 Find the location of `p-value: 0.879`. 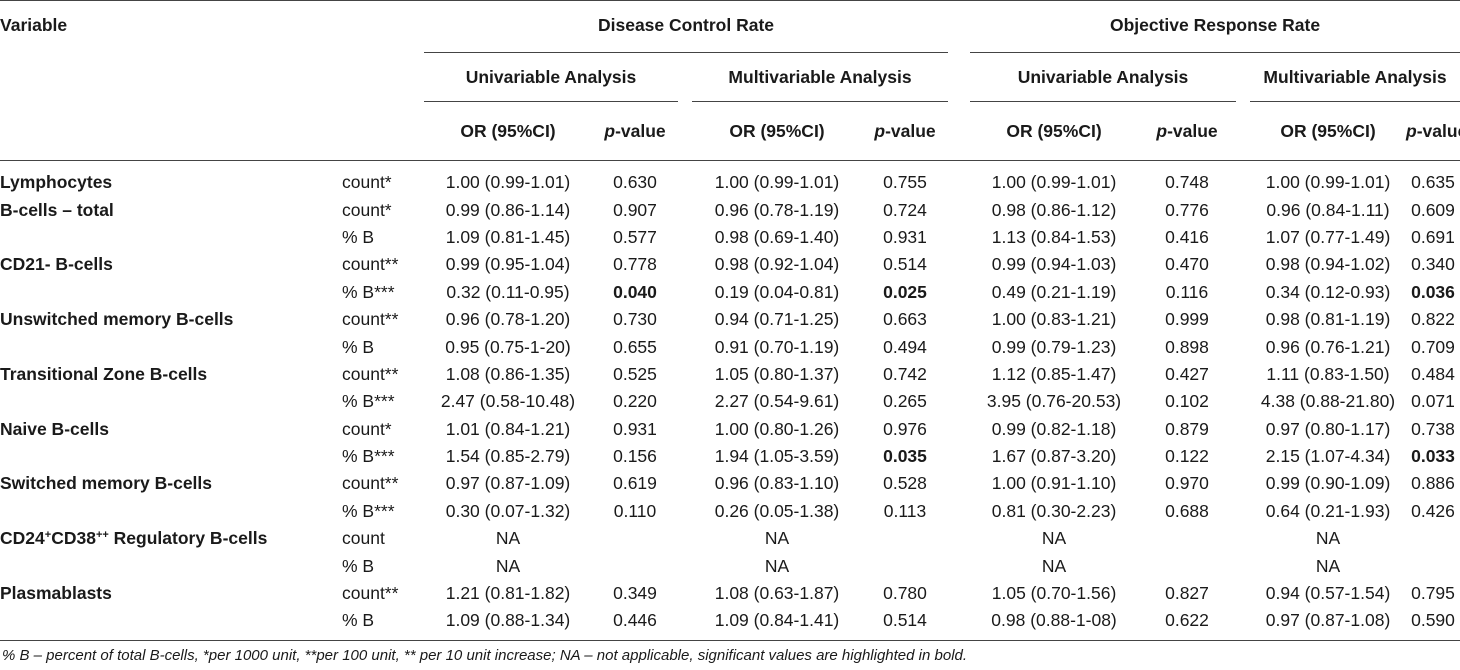

p-value: 0.879 is located at coordinates (1187, 428).